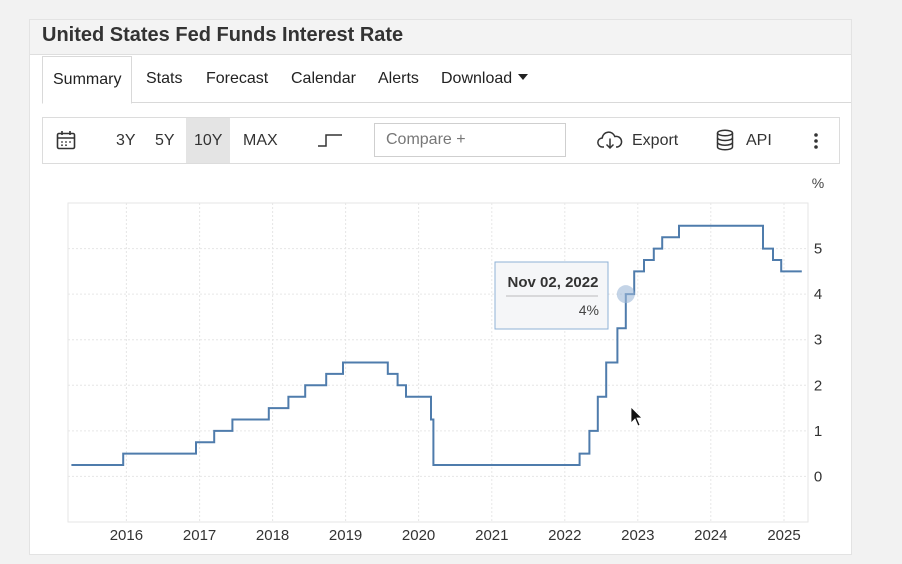 The image size is (902, 564). I want to click on tab-forecast: Forecast, so click(237, 79).